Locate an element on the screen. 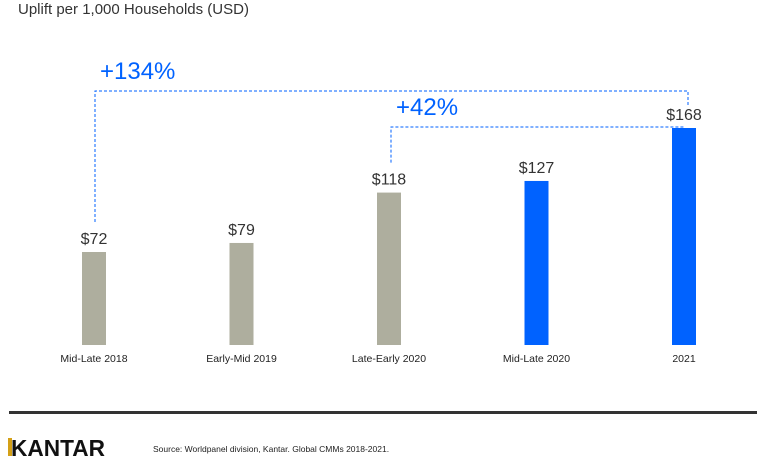 The image size is (757, 461). svg-text: KANTAR is located at coordinates (58, 447).